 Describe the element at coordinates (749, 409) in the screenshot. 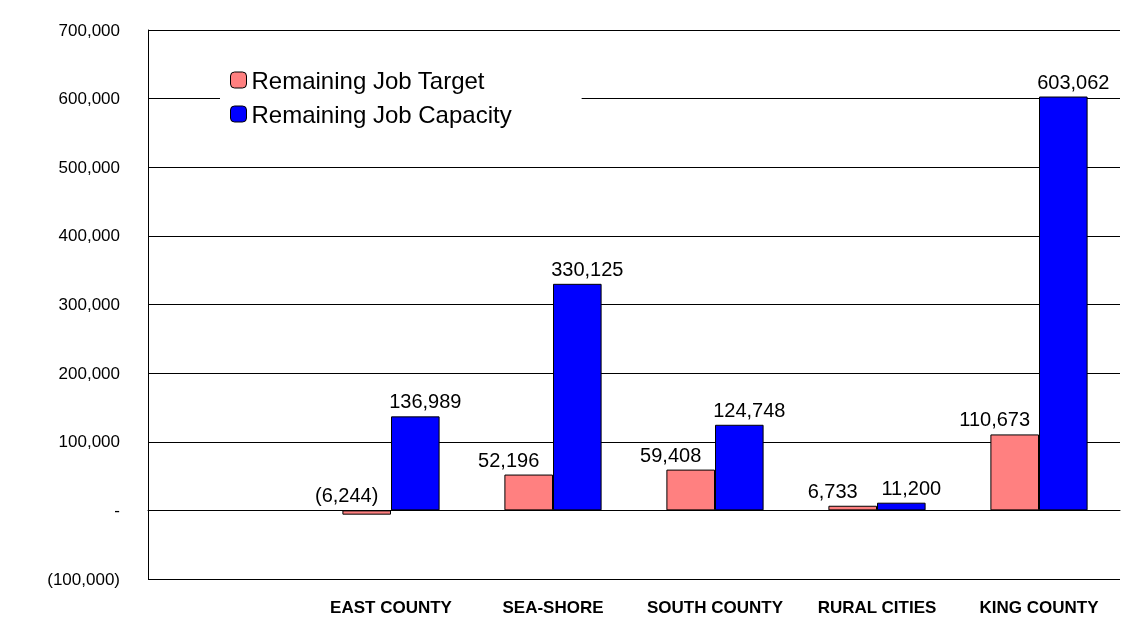

I see `data-label: 124,748` at that location.